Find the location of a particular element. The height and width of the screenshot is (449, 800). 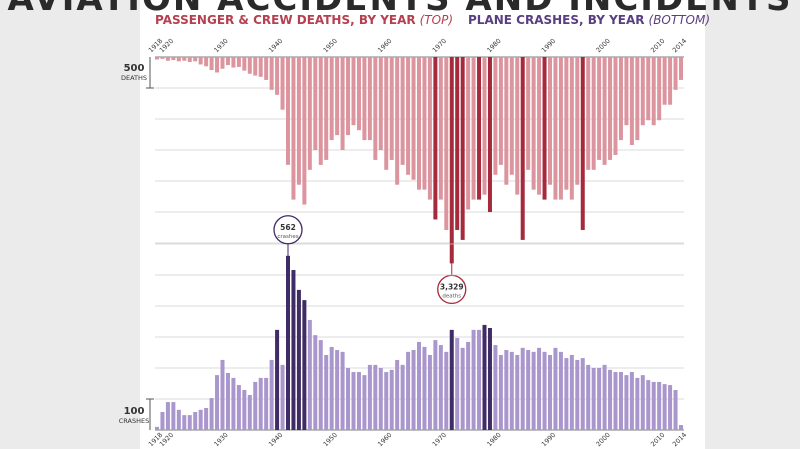

subtitle: PLANE CRASHES, BY YEAR (BOTTOM) is located at coordinates (589, 20).